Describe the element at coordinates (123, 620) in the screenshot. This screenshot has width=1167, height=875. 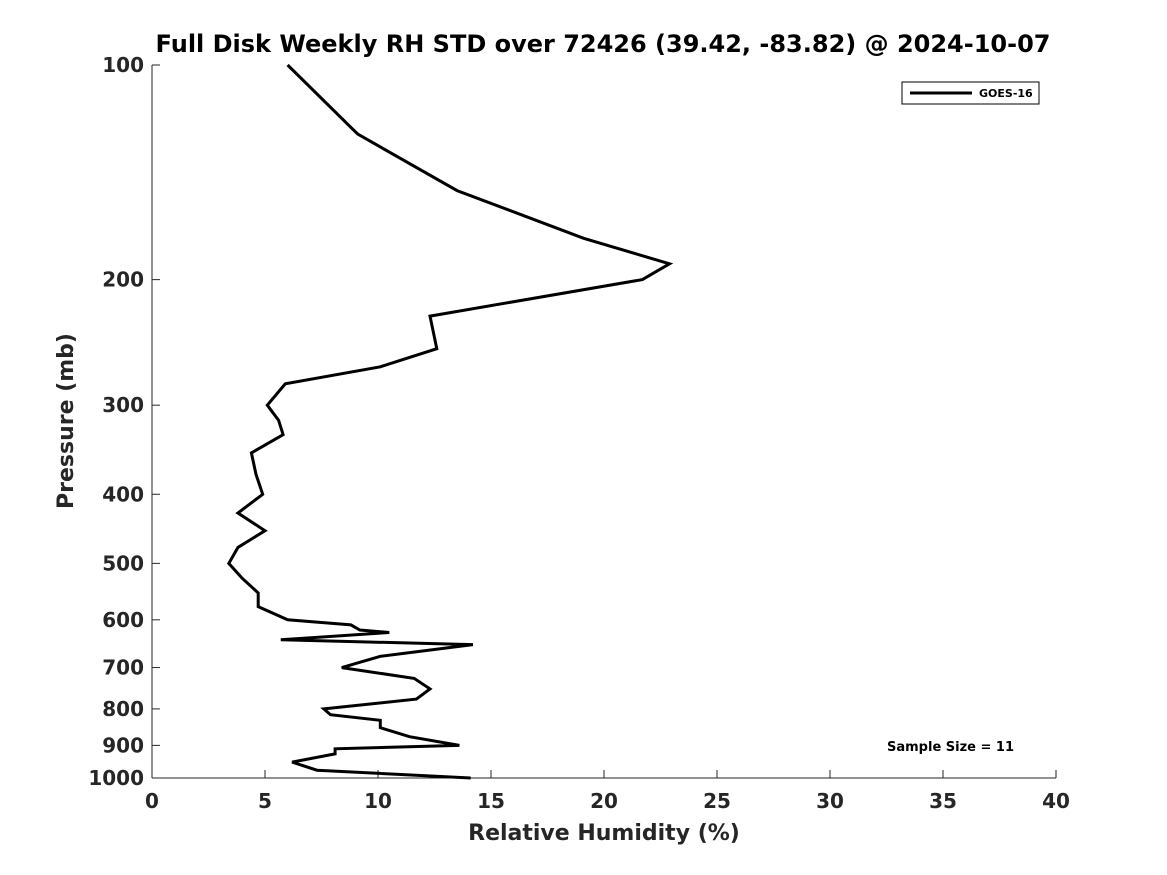
I see `y-tick-label: 600` at that location.